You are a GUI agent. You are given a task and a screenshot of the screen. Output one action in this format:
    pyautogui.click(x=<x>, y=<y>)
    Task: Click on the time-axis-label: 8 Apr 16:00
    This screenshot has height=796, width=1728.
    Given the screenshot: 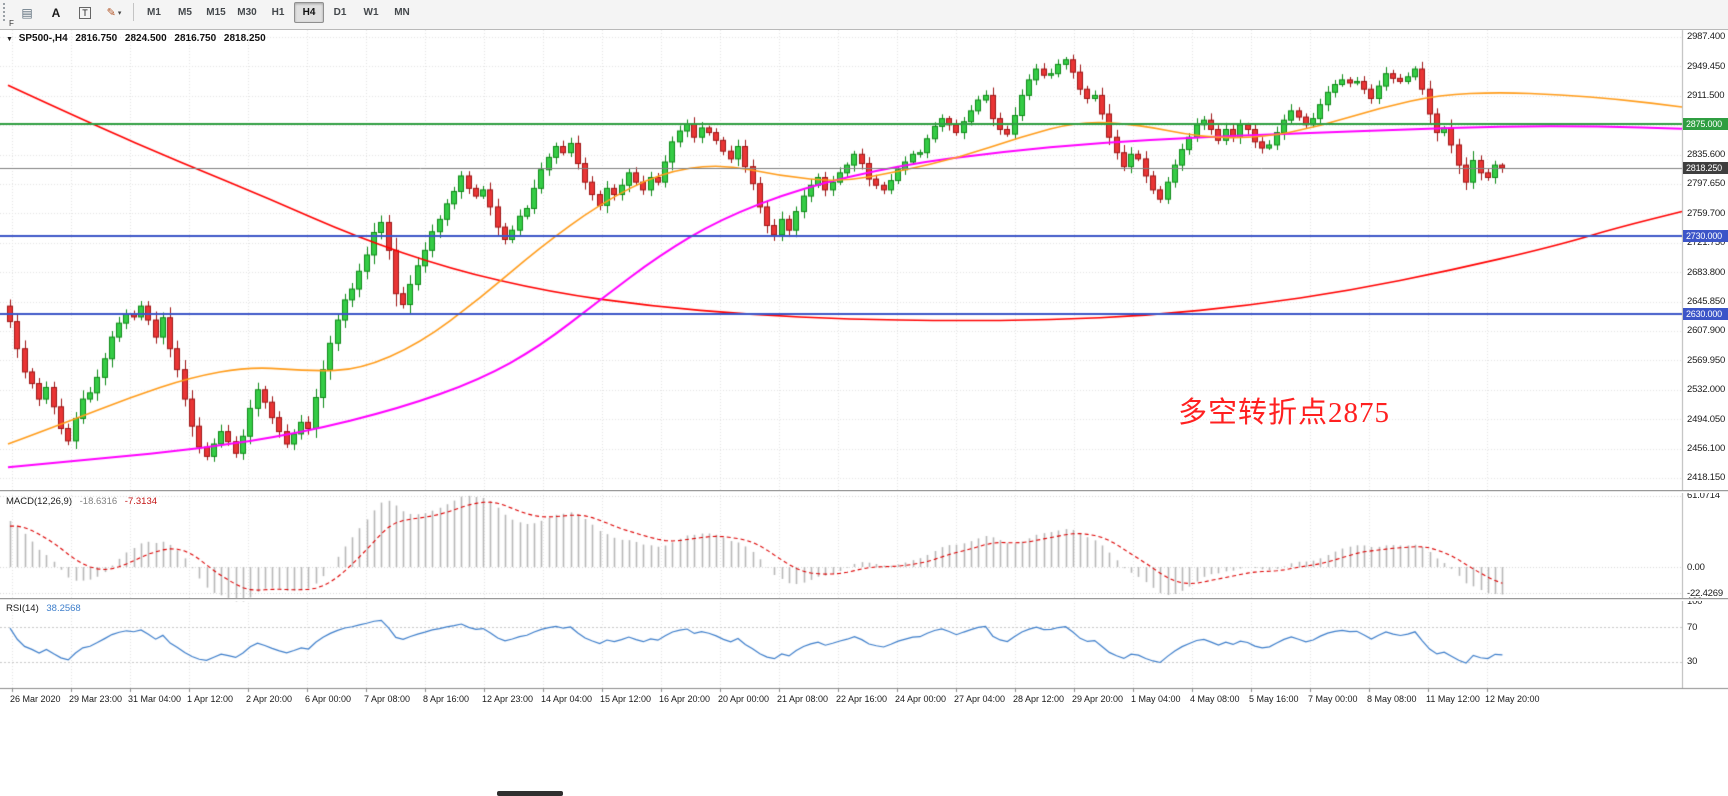 What is the action you would take?
    pyautogui.click(x=446, y=699)
    